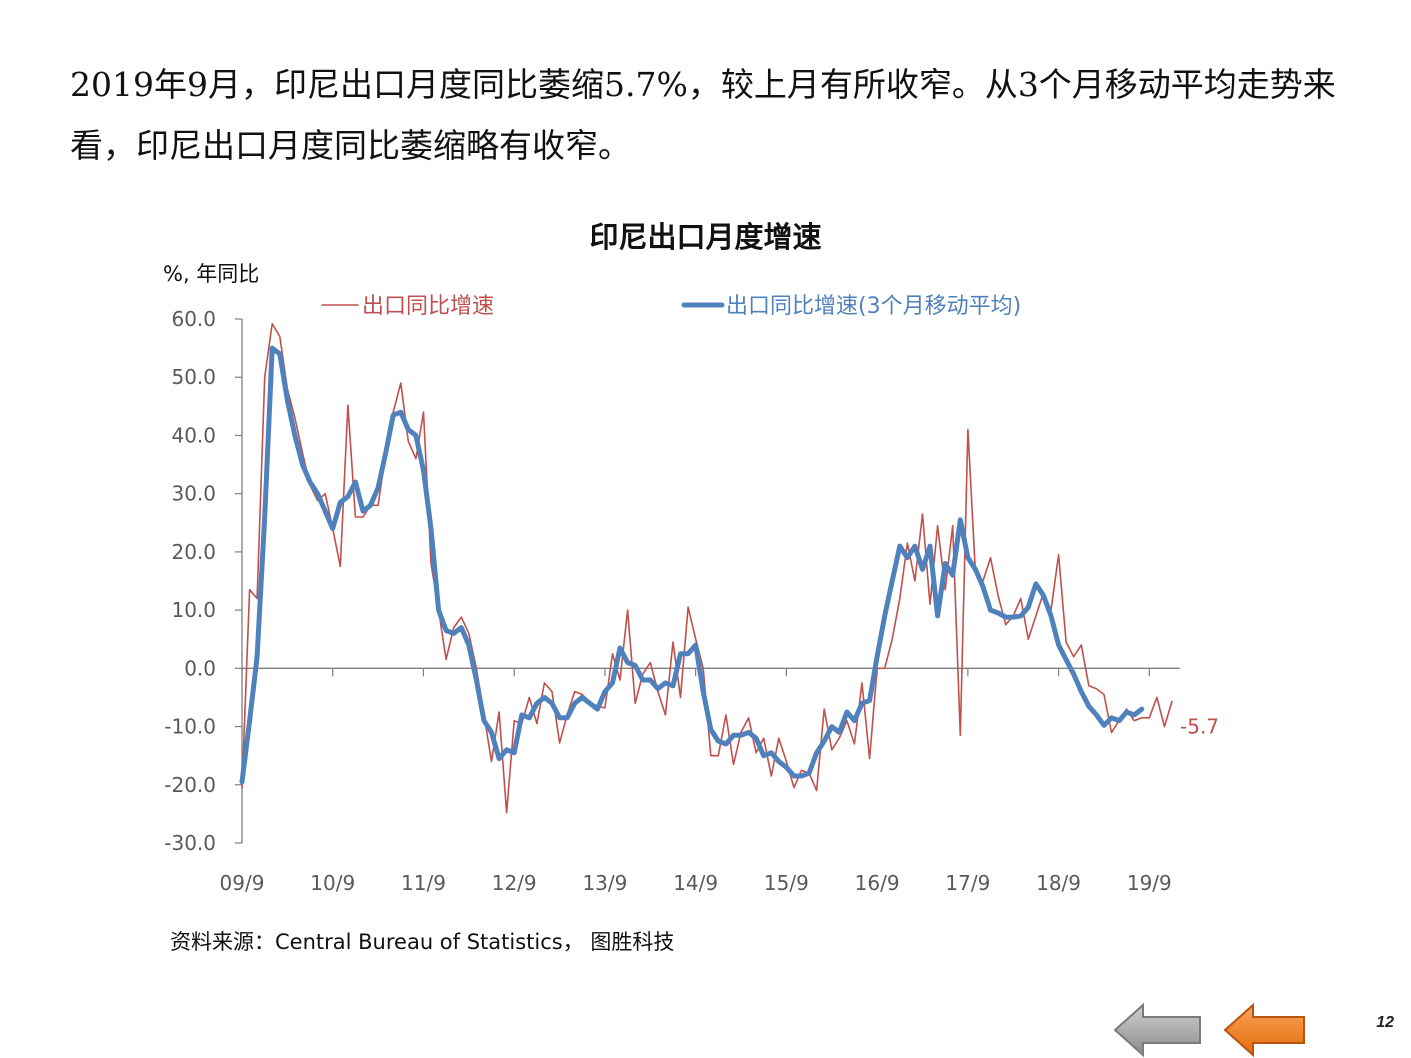 The width and height of the screenshot is (1411, 1058). Describe the element at coordinates (193, 552) in the screenshot. I see `y-tick-label: 20.0` at that location.